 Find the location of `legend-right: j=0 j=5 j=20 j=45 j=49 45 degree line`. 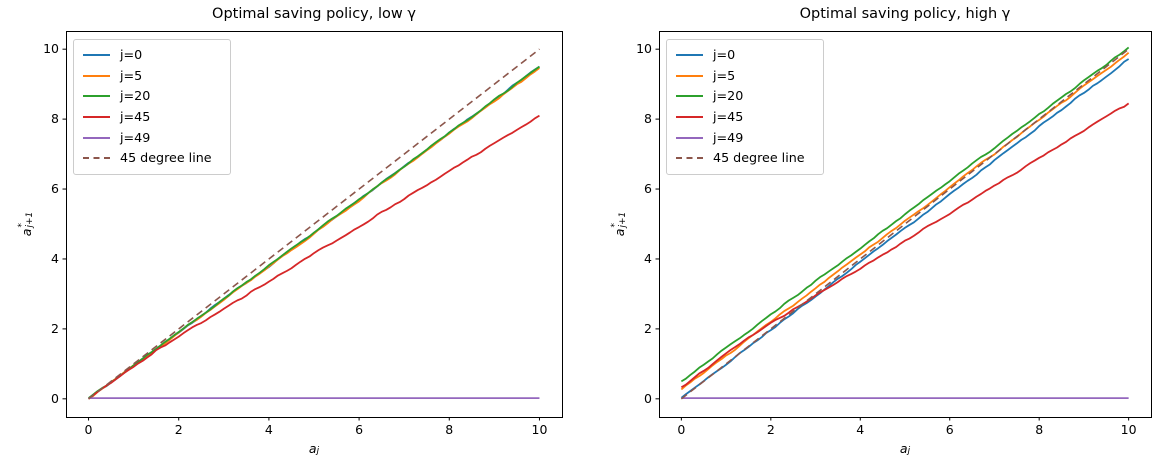

legend-right: j=0 j=5 j=20 j=45 j=49 45 degree line is located at coordinates (745, 107).